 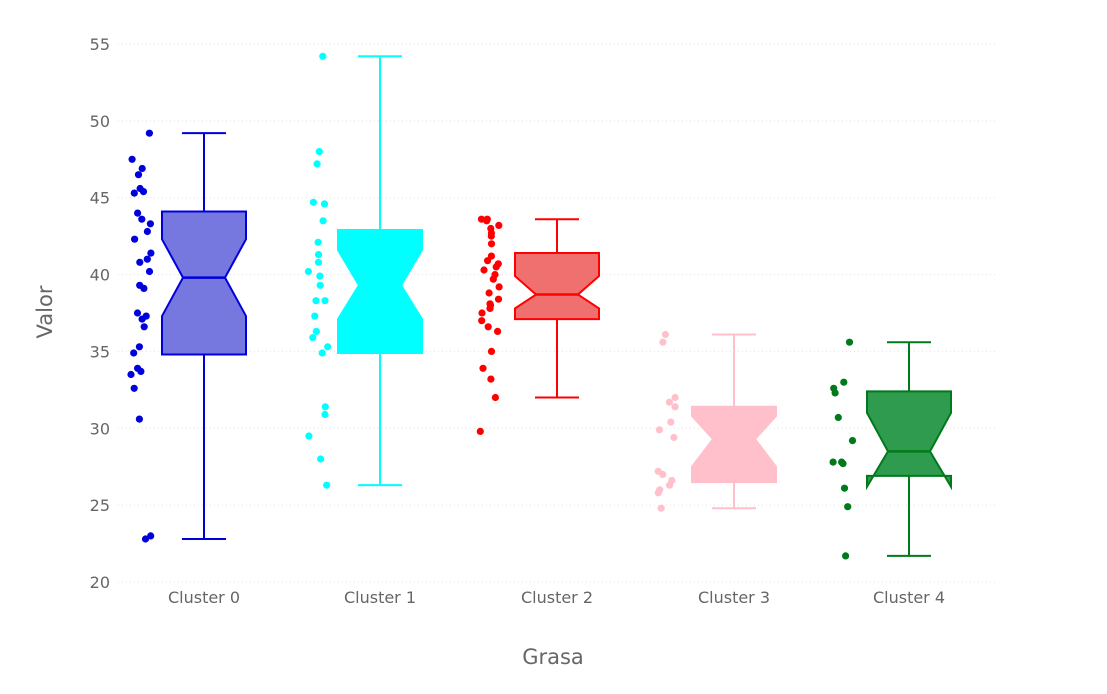 I want to click on y-tick-label: 45, so click(x=100, y=198).